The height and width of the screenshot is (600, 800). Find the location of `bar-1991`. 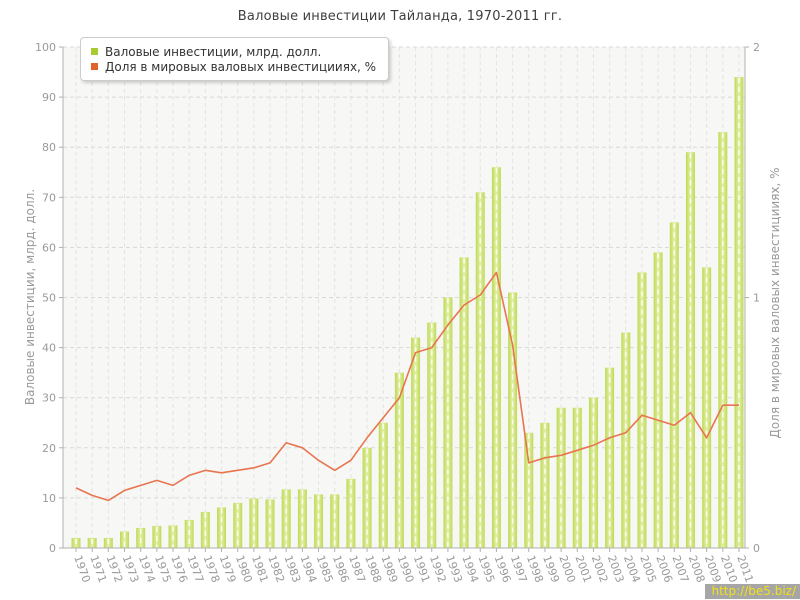

bar-1991 is located at coordinates (416, 442).